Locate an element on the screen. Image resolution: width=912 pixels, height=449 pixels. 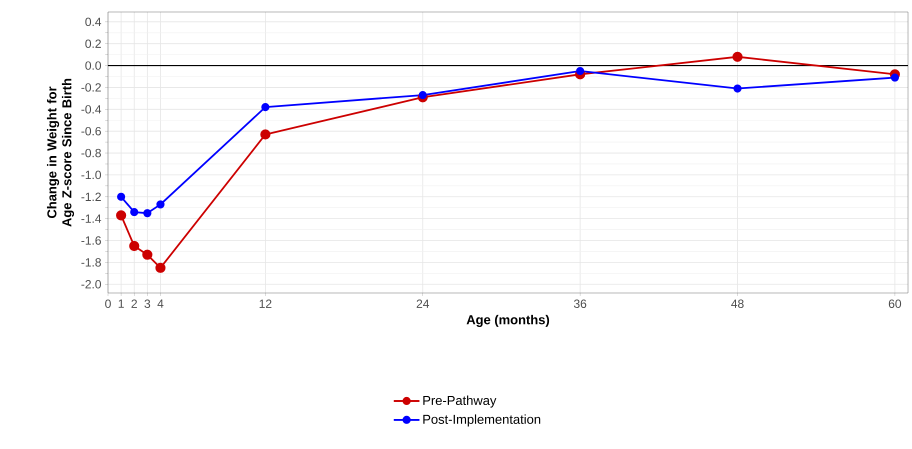
y-axis-title: Change in Weight for Age Z-score Since Birth is located at coordinates (60, 152).